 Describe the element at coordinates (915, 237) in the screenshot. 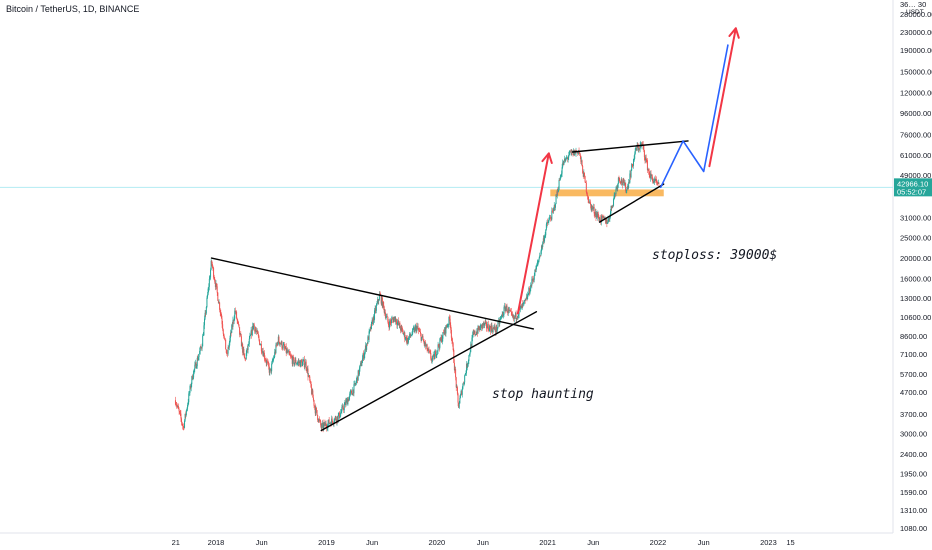

I see `y-tick-label: 25000.00` at that location.